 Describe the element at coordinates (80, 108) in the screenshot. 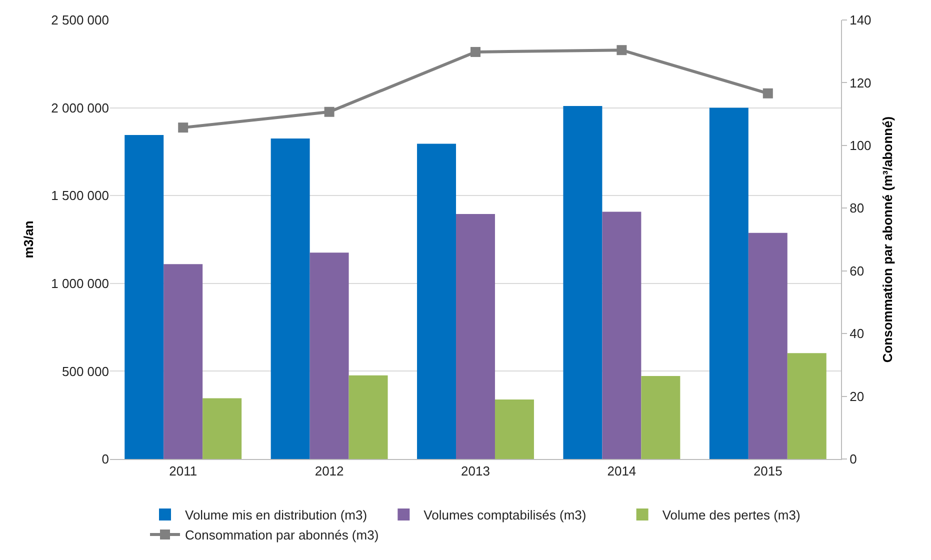

I see `y-tick-label: 2 000 000` at that location.